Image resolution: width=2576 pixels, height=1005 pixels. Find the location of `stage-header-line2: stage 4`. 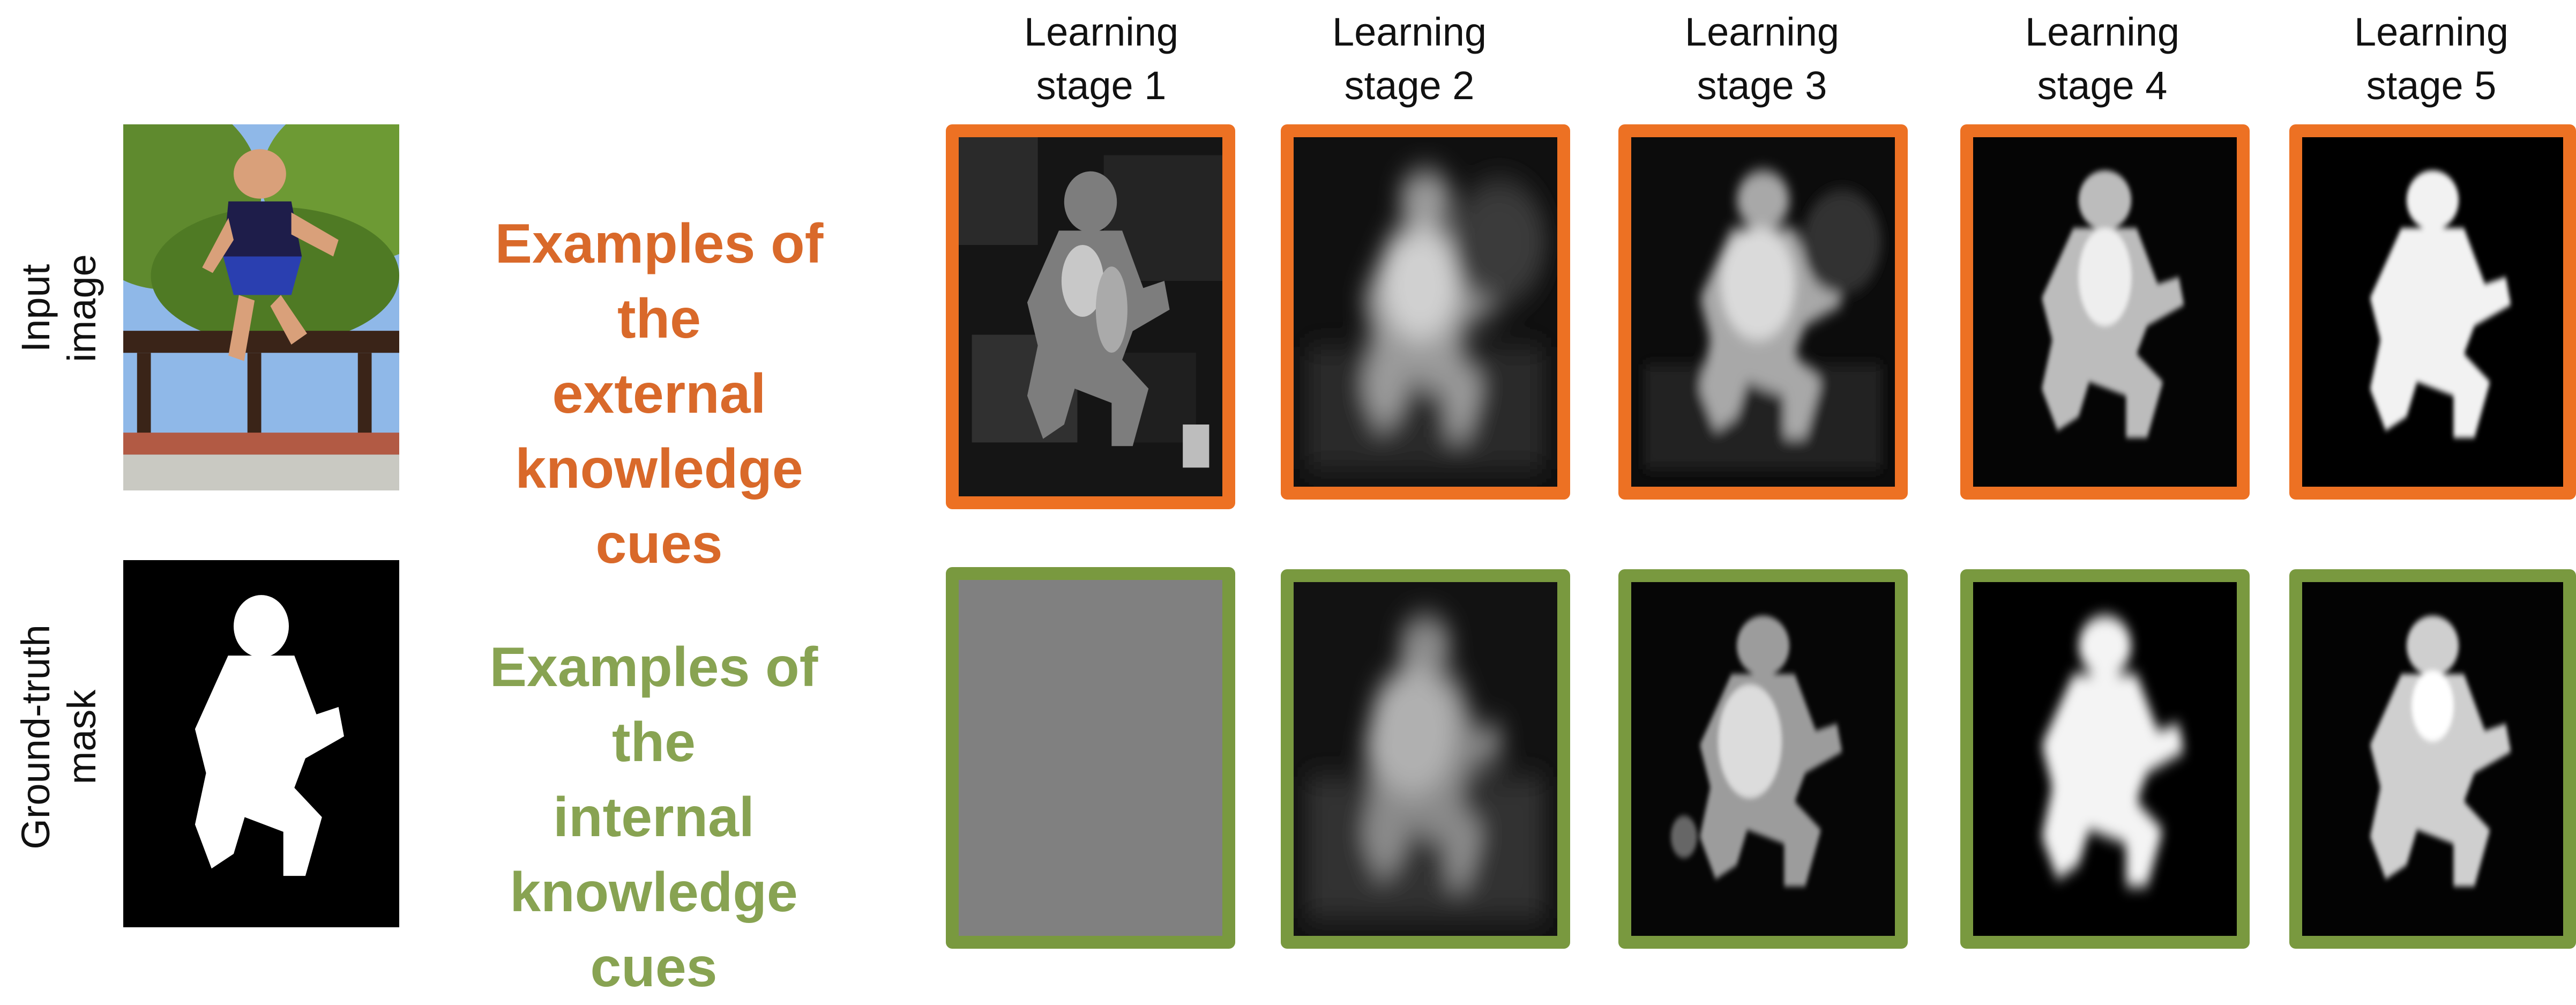

stage-header-line2: stage 4 is located at coordinates (2102, 86).